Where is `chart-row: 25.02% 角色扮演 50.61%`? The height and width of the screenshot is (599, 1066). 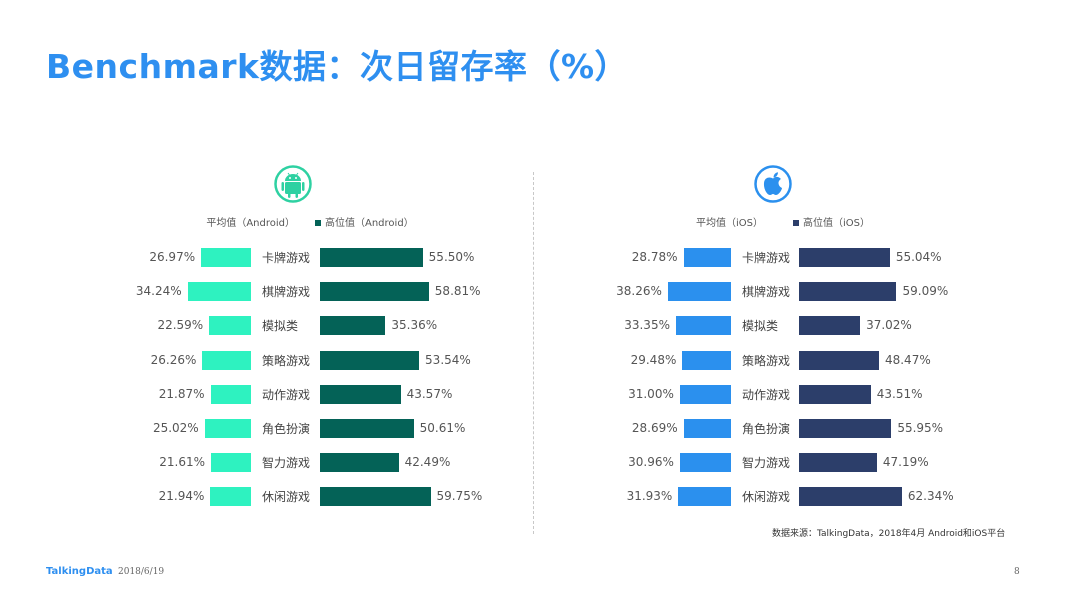 chart-row: 25.02% 角色扮演 50.61% is located at coordinates (270, 429).